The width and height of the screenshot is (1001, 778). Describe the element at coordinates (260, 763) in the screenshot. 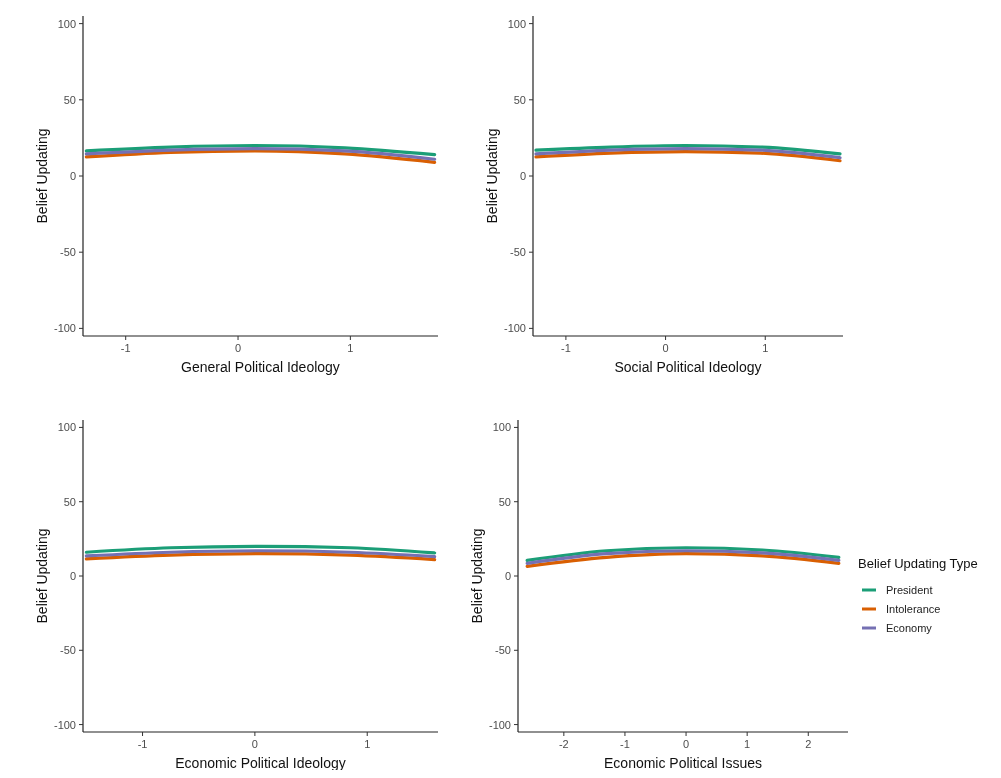

I see `x-axis-title: Economic Political Ideology` at that location.